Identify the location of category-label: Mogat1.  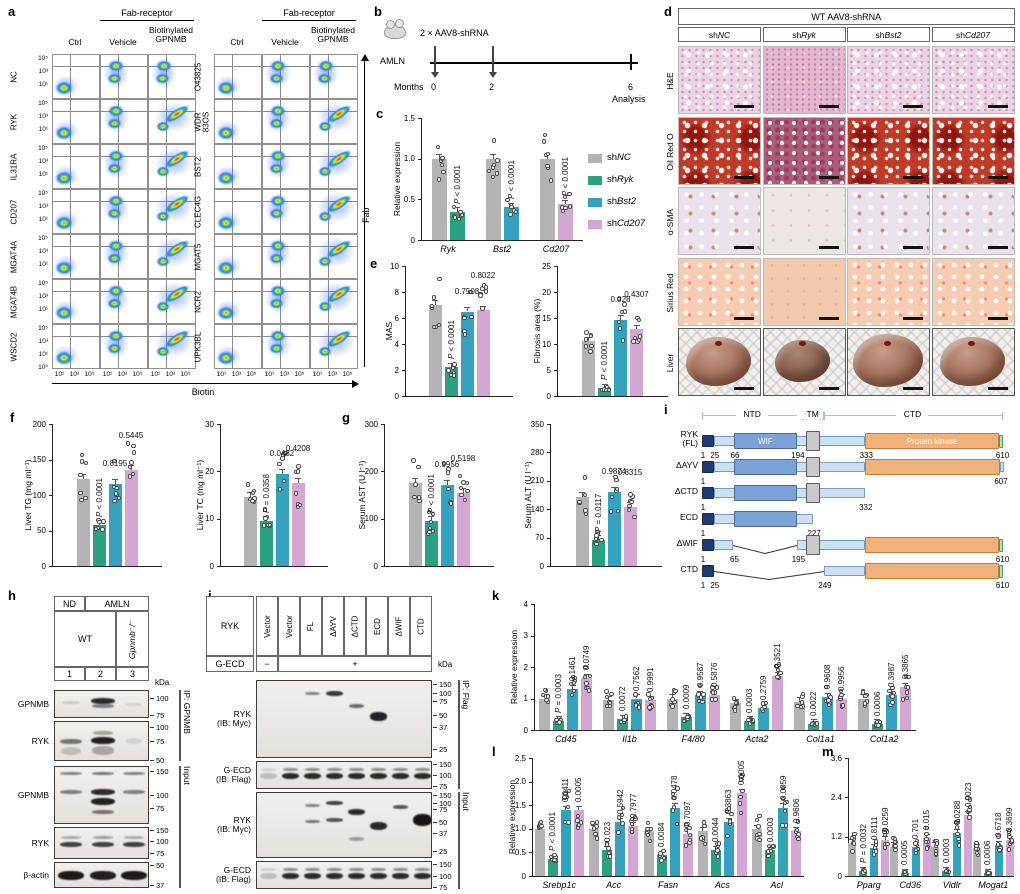
(993, 885).